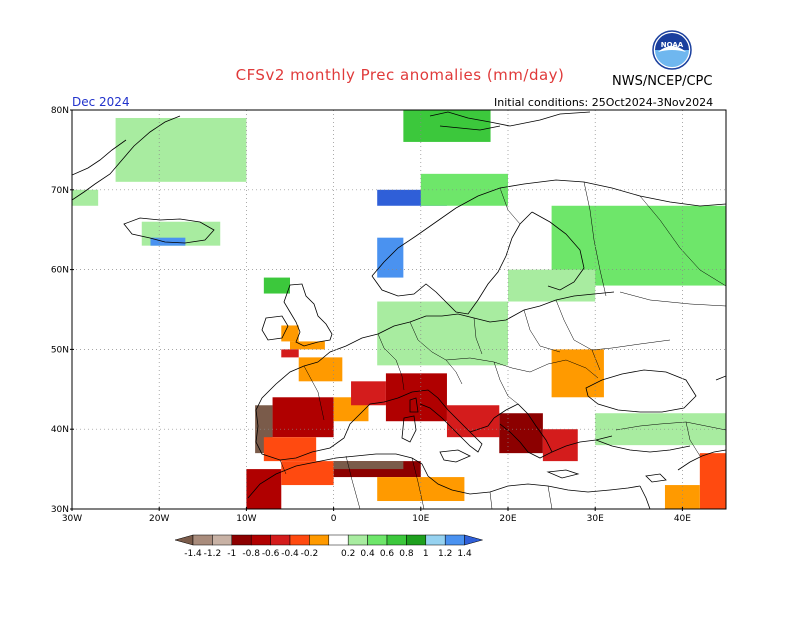  Describe the element at coordinates (62, 310) in the screenshot. I see `latitude-labels: 80N 70N 60N 50N 40N 30N` at that location.